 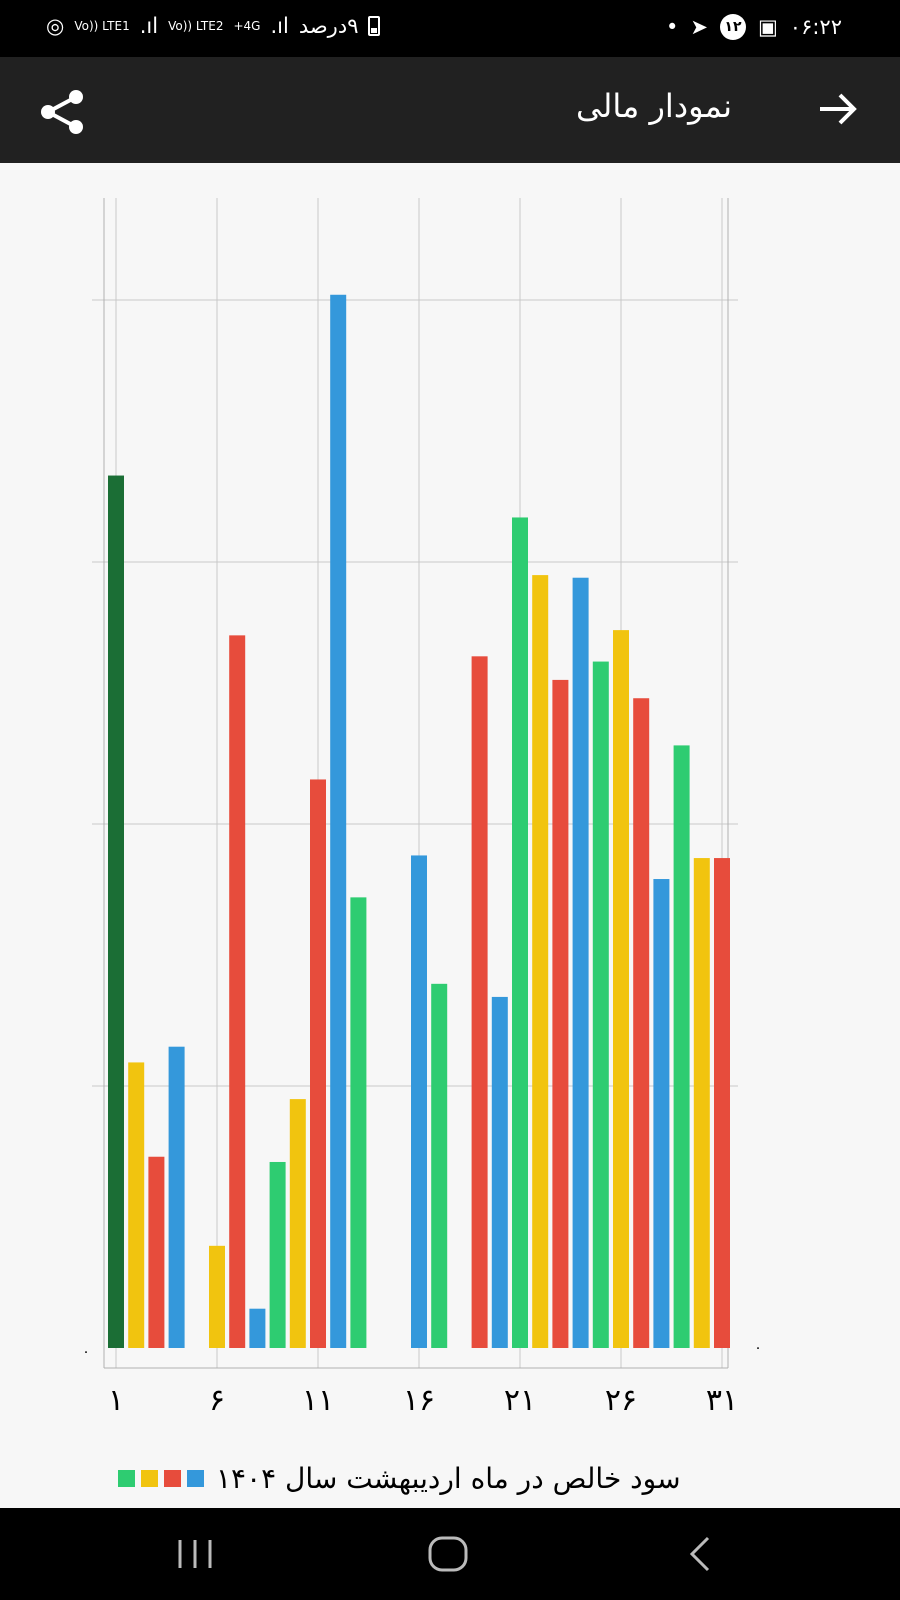 I want to click on status-left: ۹درصد ıl. 4G+ Vo)) LTE2 ıl. Vo)) LTE1 ◎, so click(x=213, y=26).